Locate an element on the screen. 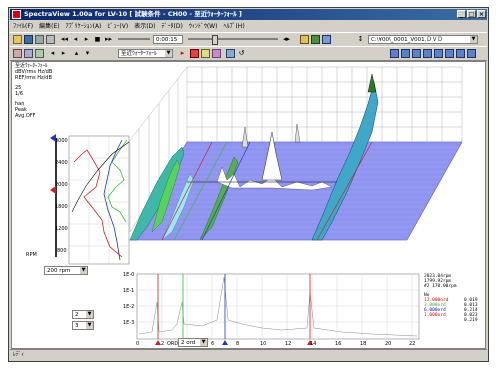 This screenshot has height=369, width=498. spectrum-y-tick-1: 1E-1 is located at coordinates (129, 291).